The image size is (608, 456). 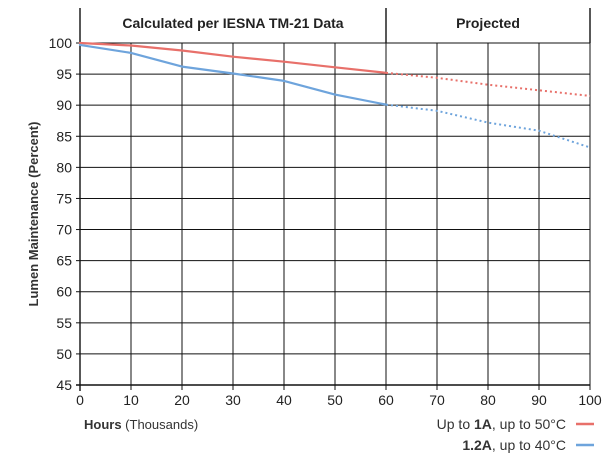 What do you see at coordinates (64, 230) in the screenshot?
I see `y-tick-label: 70` at bounding box center [64, 230].